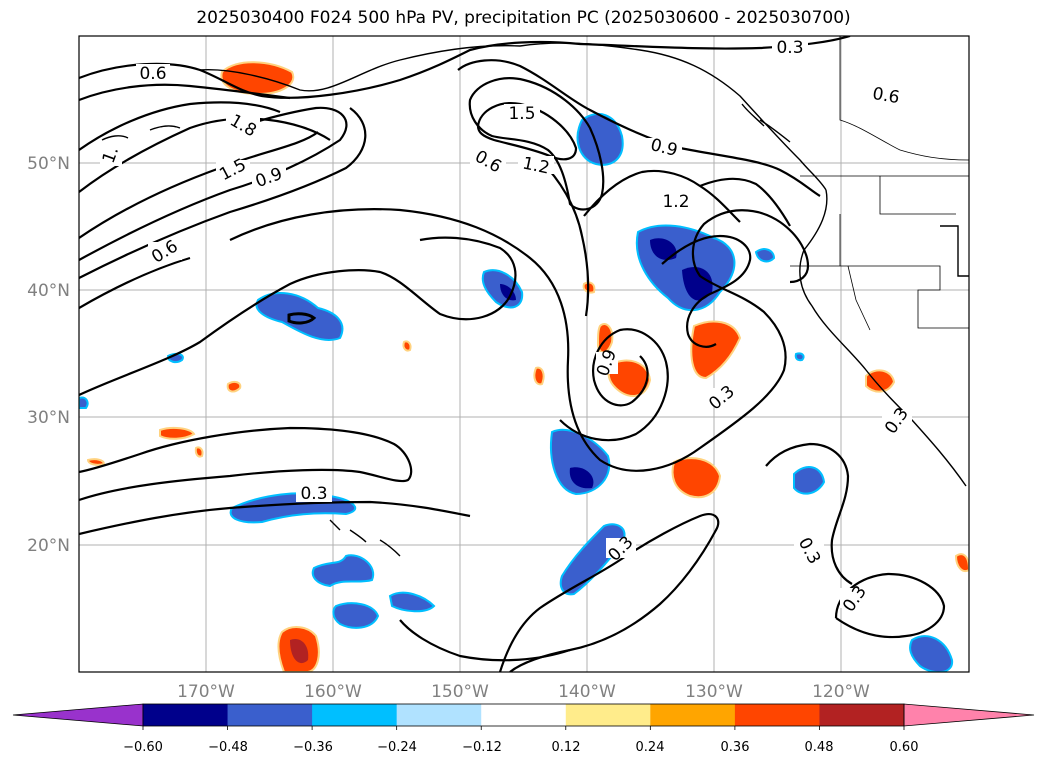 The image size is (1047, 765). Describe the element at coordinates (333, 692) in the screenshot. I see `lon-label: 160°W` at that location.